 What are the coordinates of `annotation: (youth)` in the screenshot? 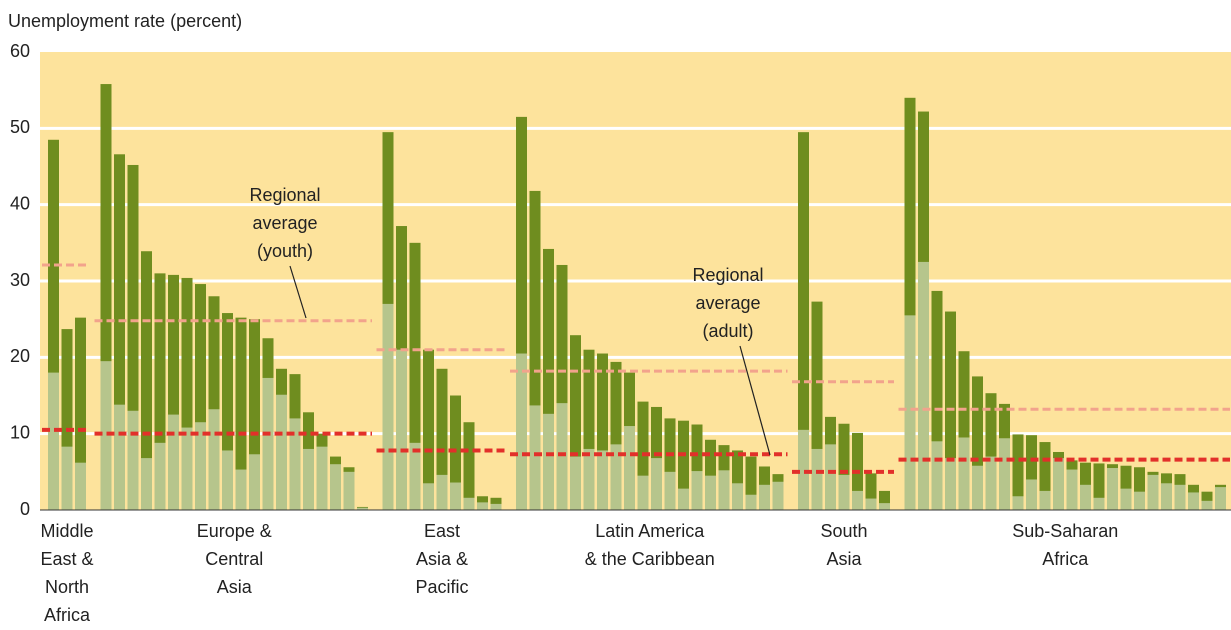 It's located at (285, 251).